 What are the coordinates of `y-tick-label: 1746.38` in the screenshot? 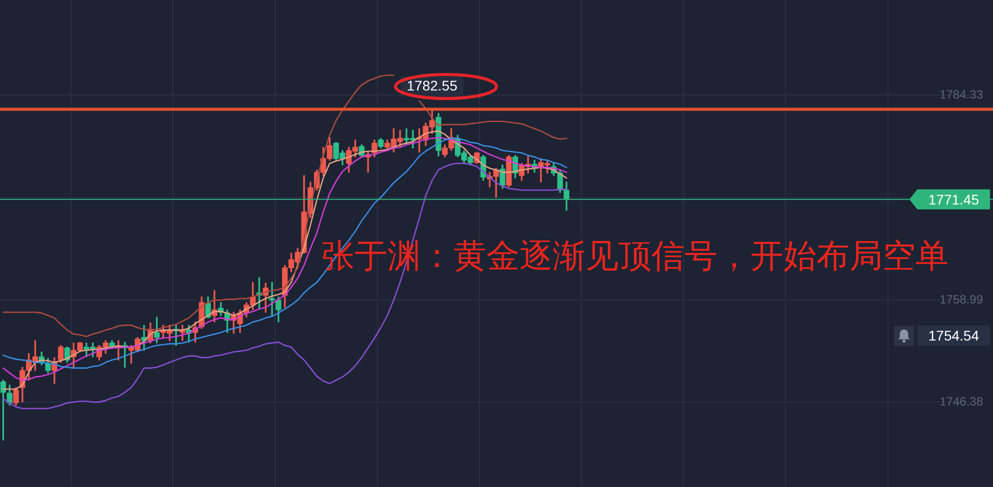 It's located at (962, 401).